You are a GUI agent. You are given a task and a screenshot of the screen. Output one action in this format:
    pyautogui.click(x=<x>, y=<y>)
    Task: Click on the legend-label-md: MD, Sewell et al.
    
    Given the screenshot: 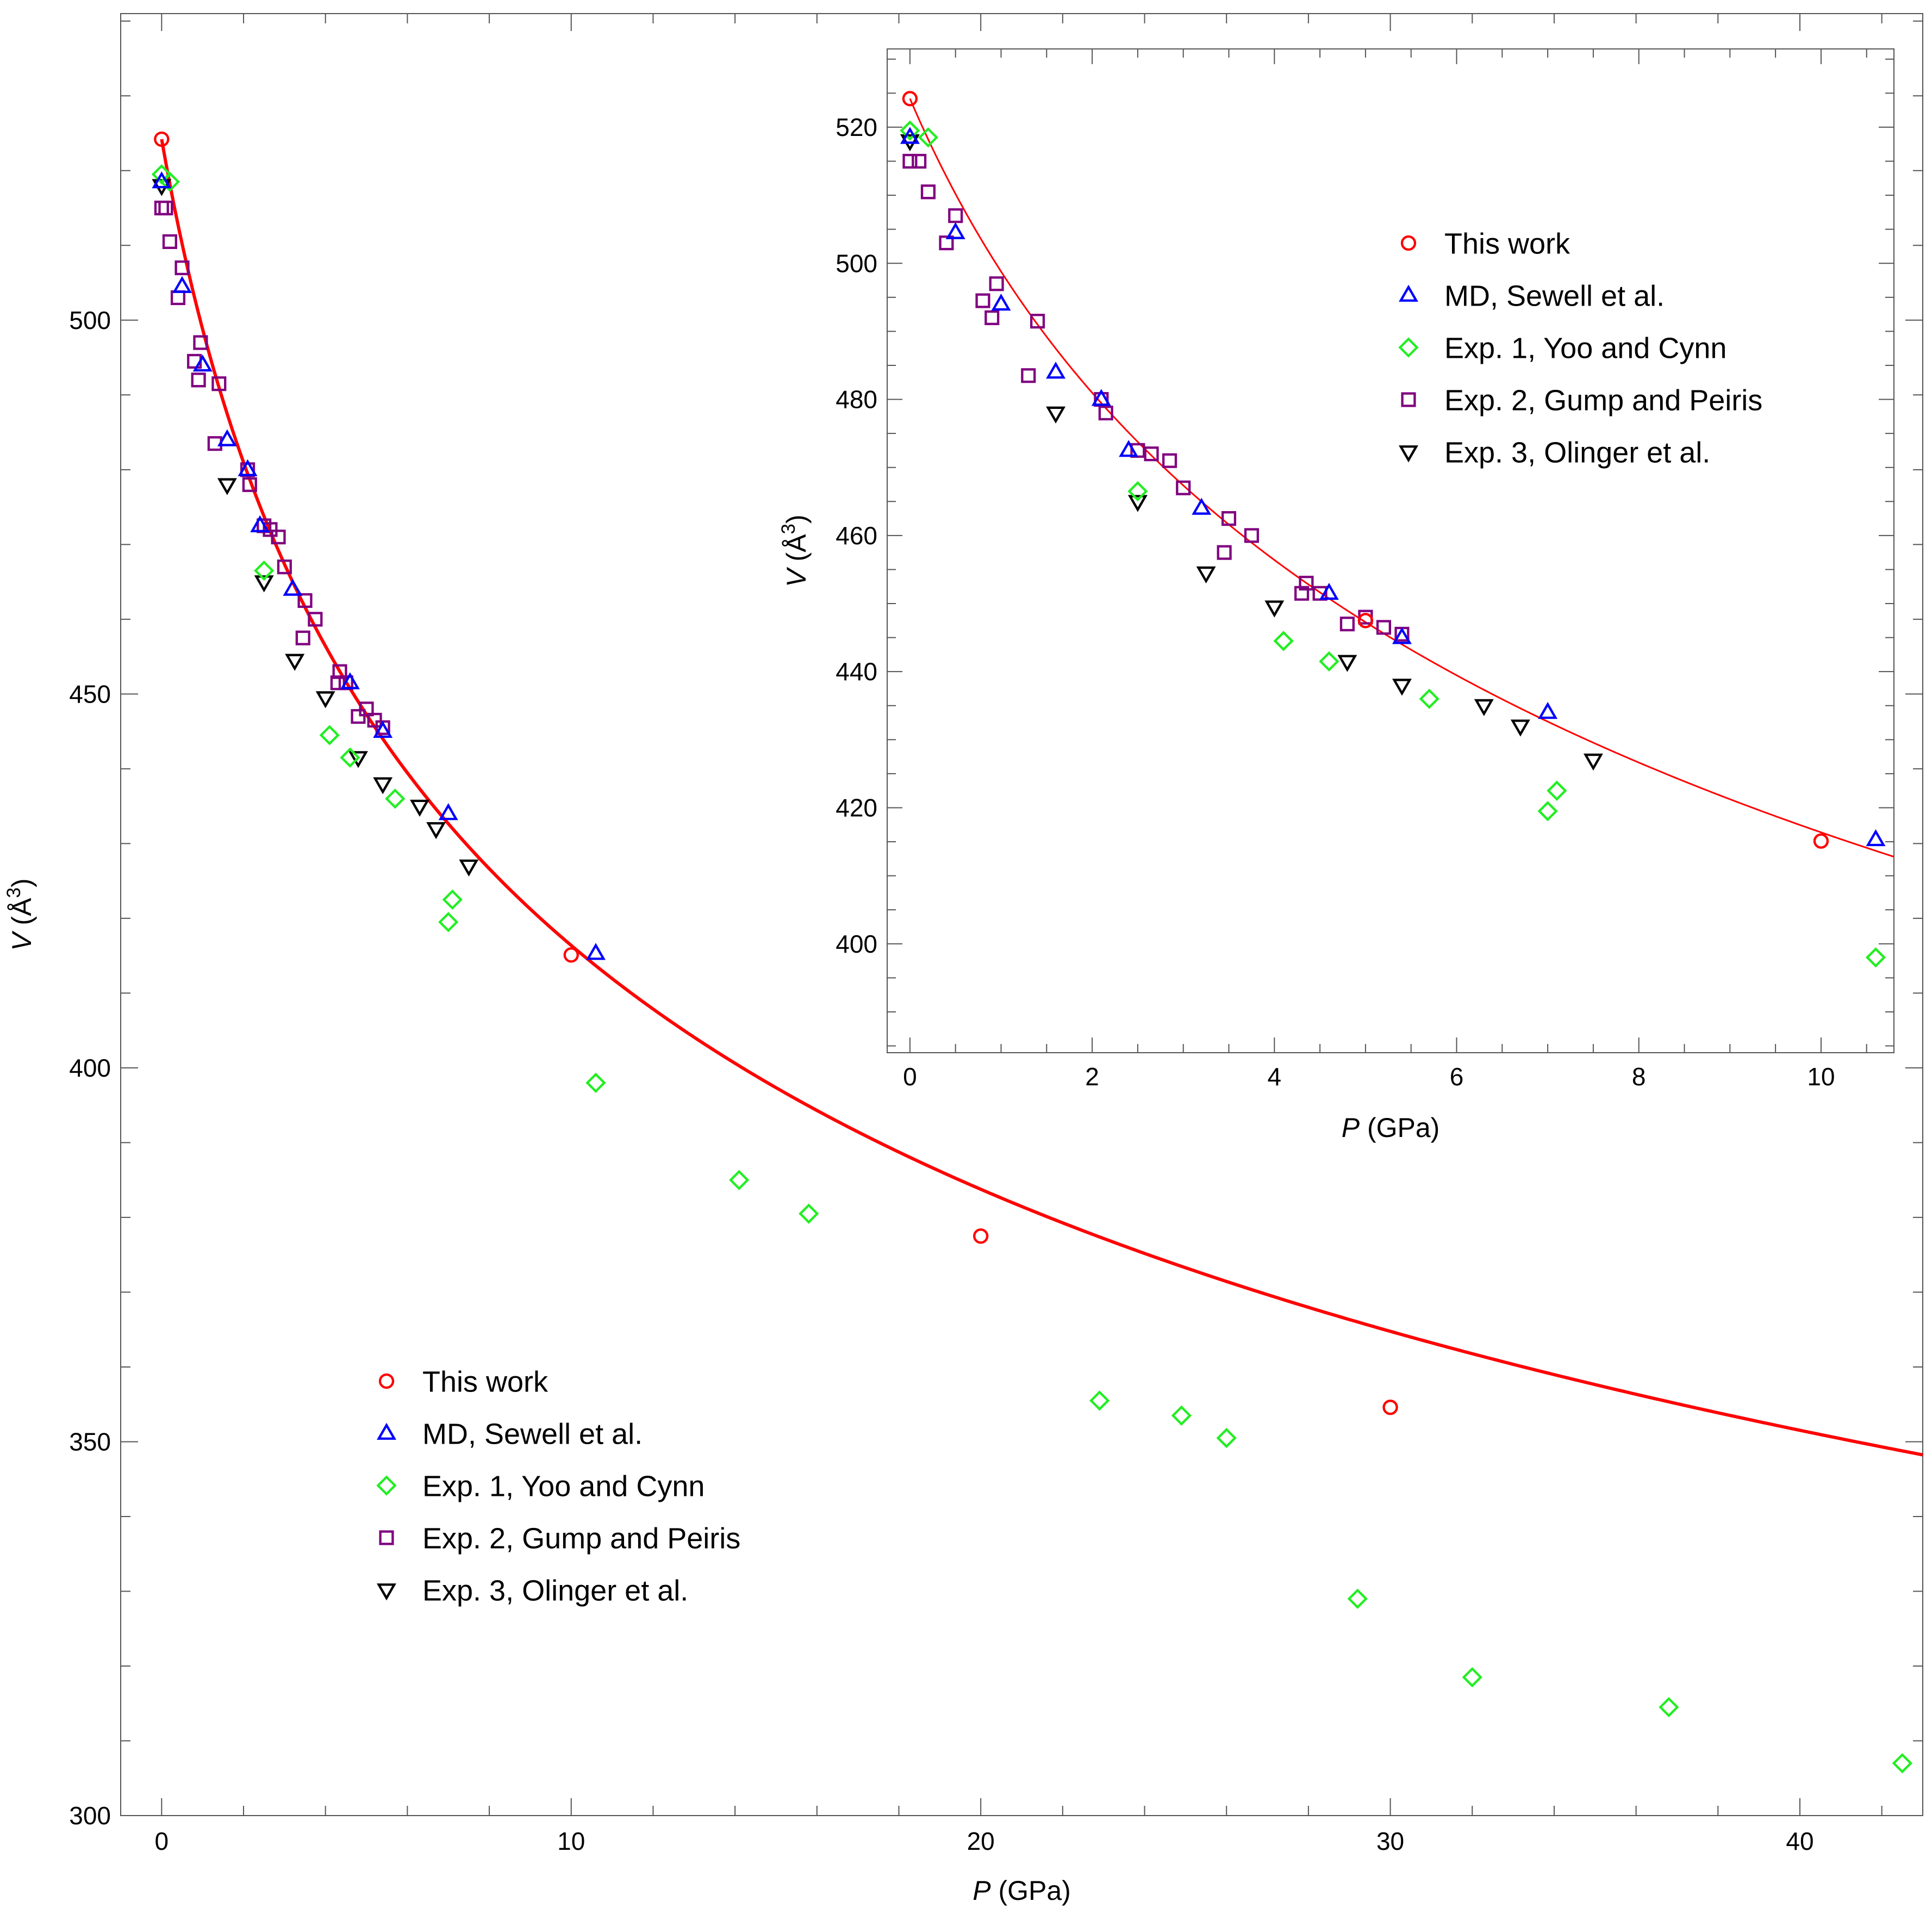 What is the action you would take?
    pyautogui.click(x=532, y=1434)
    